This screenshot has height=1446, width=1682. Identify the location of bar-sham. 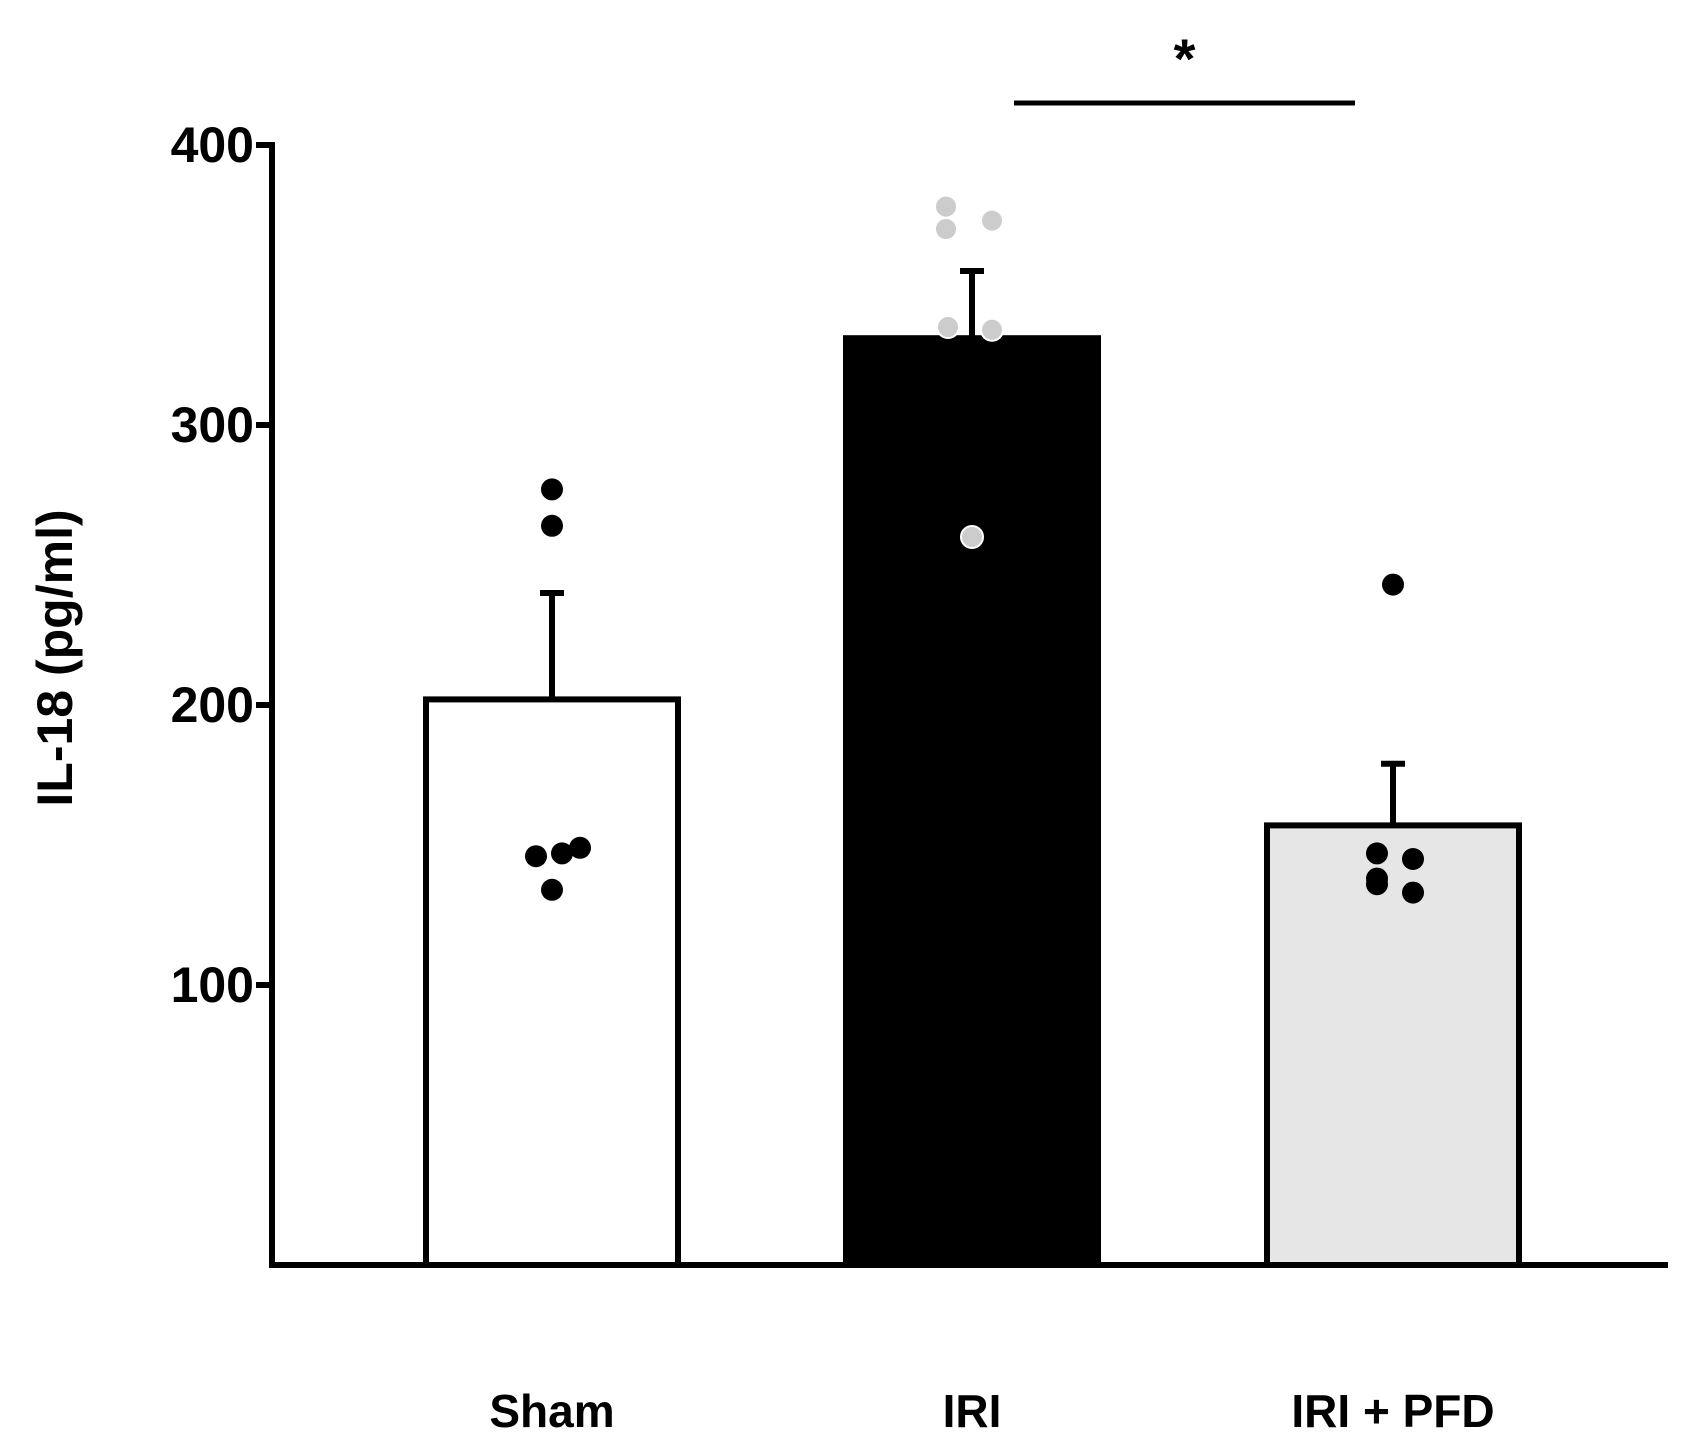
(552, 982).